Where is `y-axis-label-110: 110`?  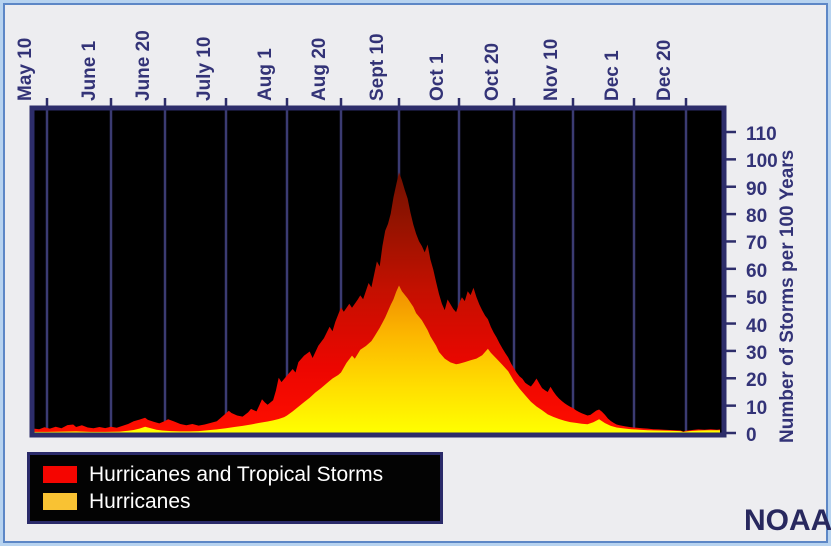 y-axis-label-110: 110 is located at coordinates (761, 134).